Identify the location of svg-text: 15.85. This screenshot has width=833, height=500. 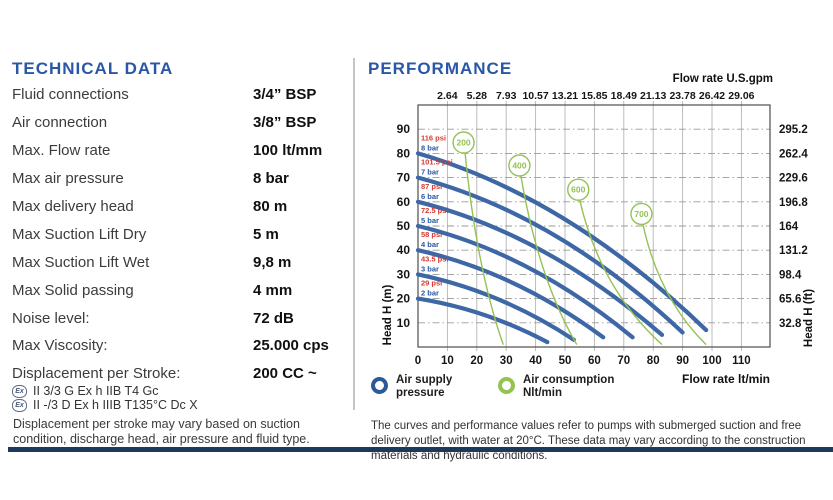
(594, 96).